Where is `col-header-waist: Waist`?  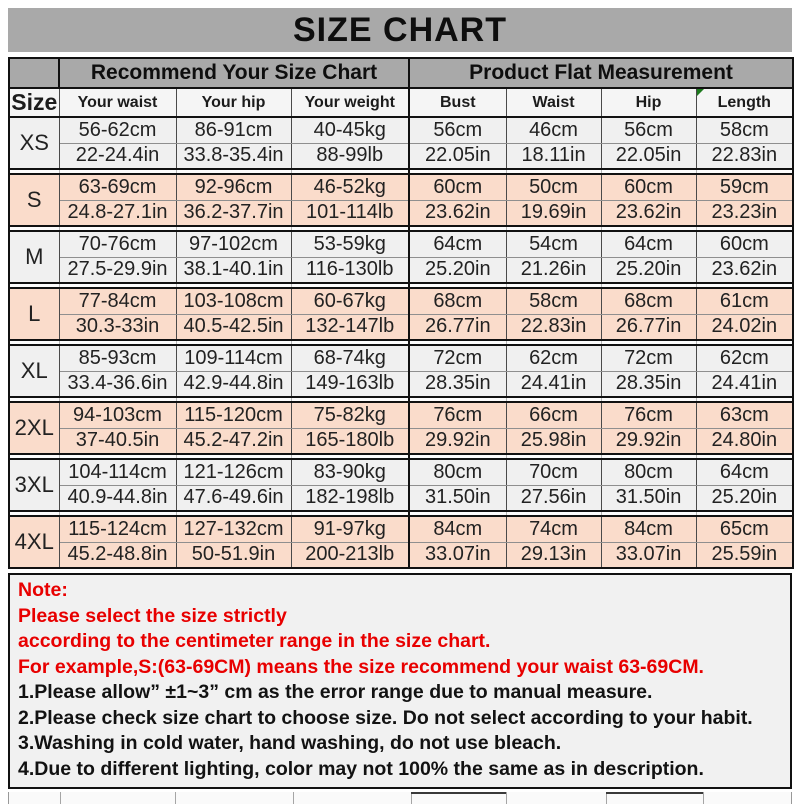 col-header-waist: Waist is located at coordinates (553, 102).